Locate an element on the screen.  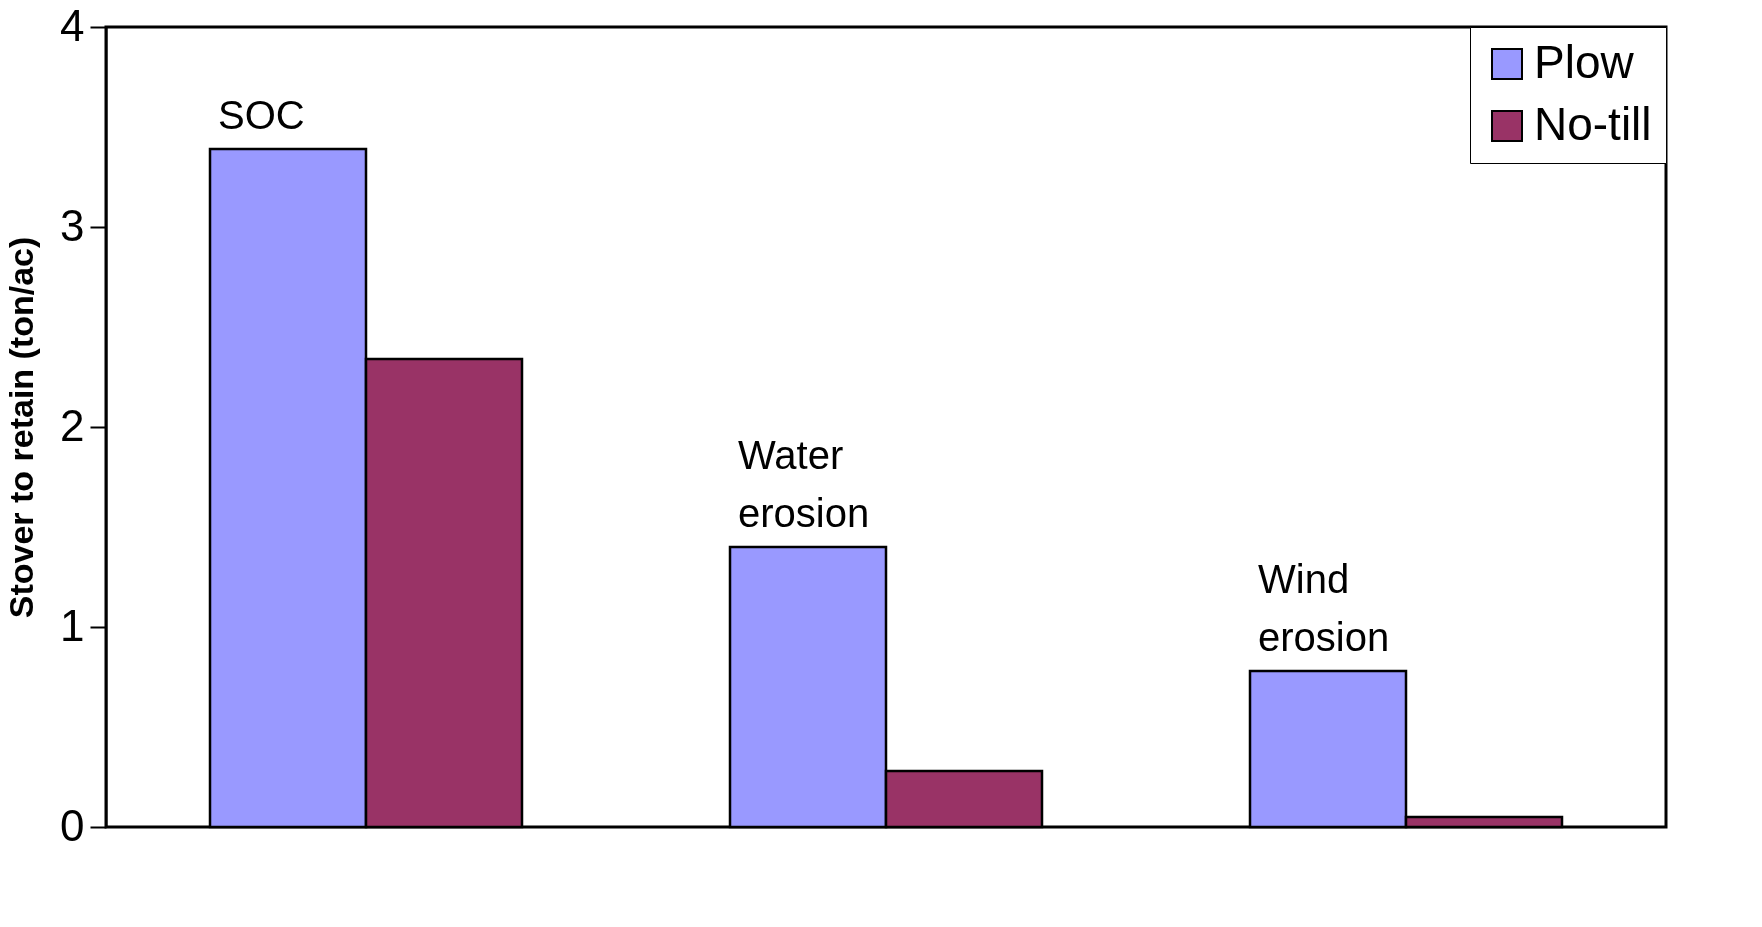
y-tick-label: 0 is located at coordinates (72, 825).